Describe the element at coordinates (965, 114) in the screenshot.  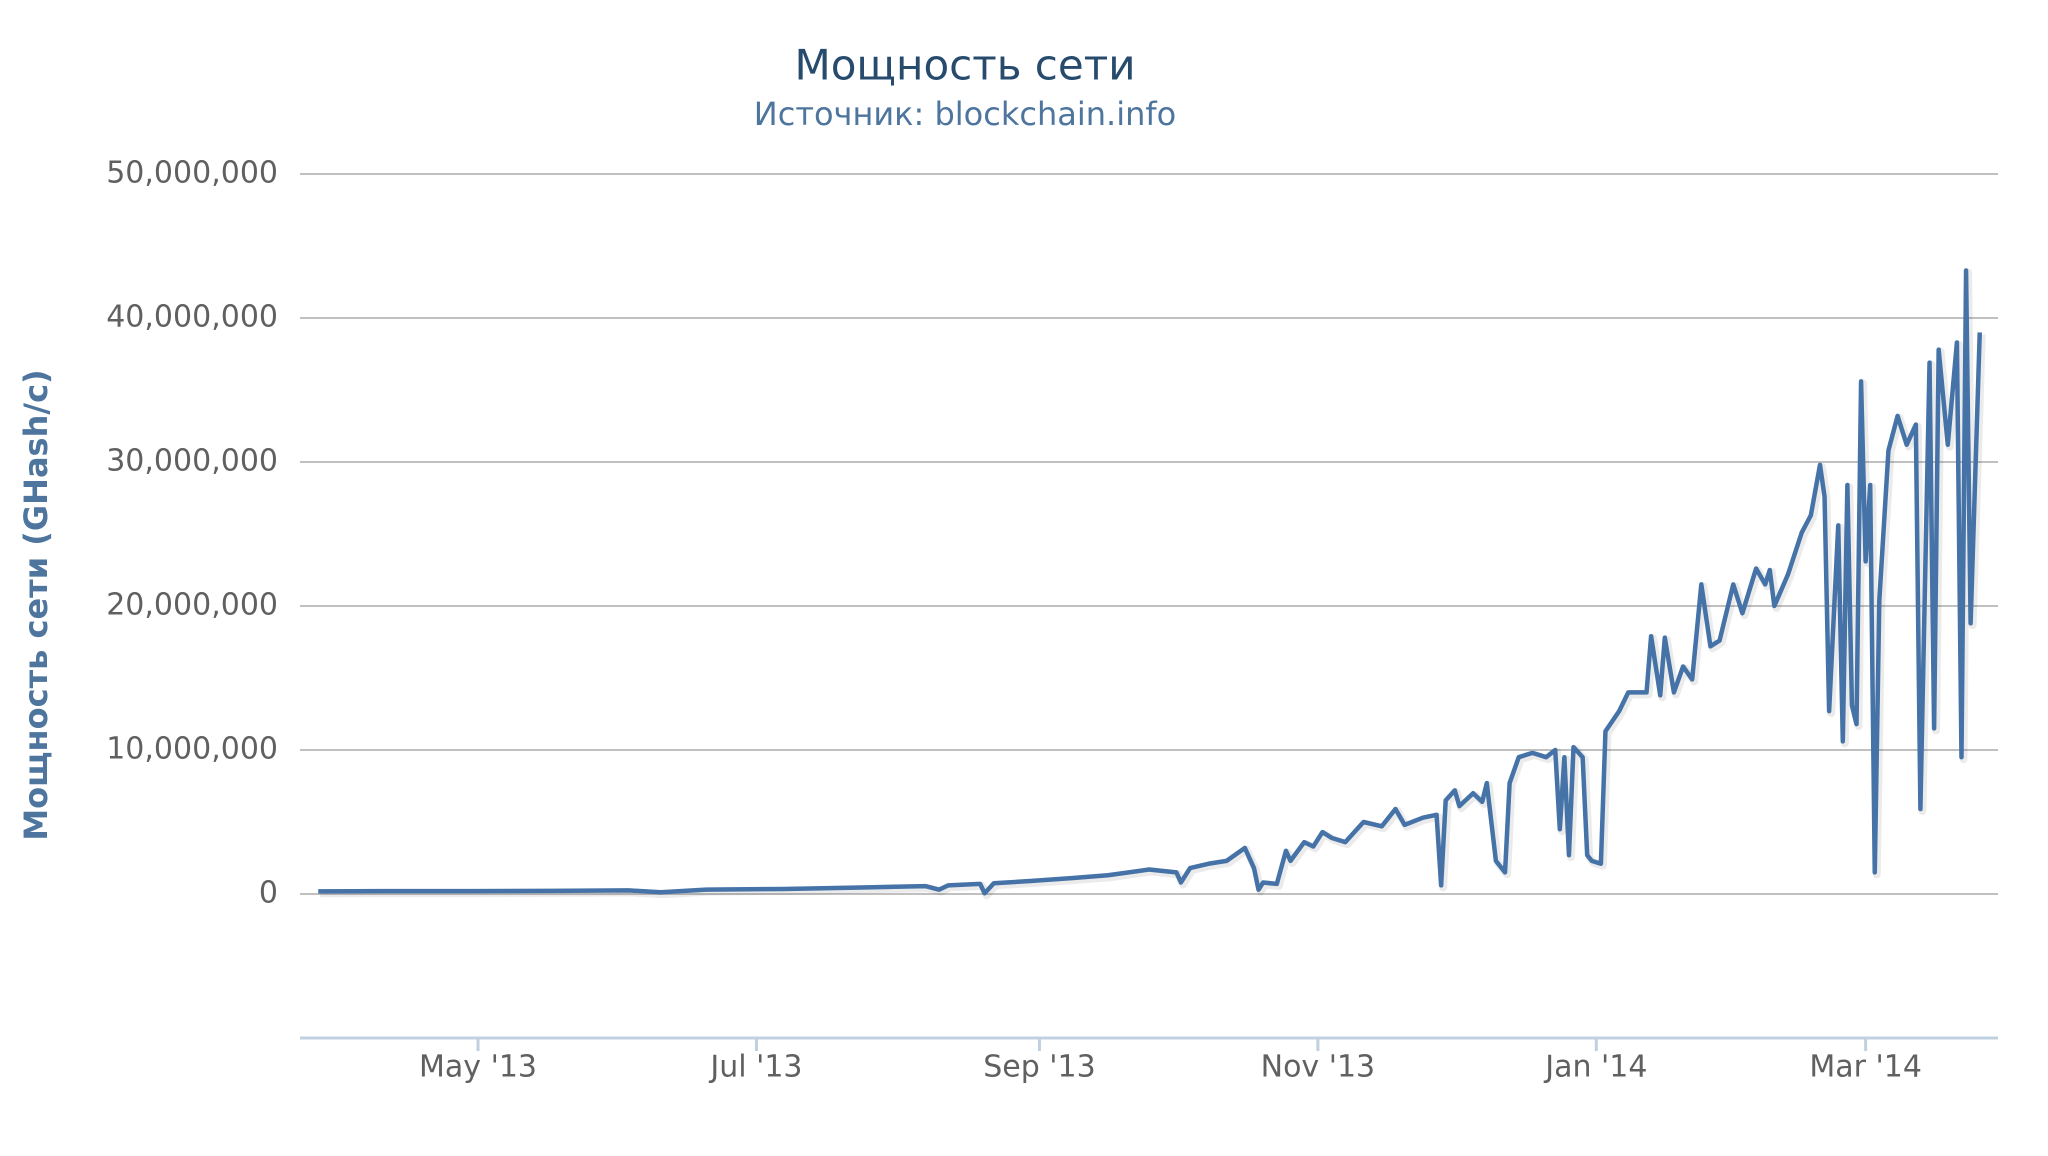
I see `chart-subtitle: Источник: blockchain.info` at that location.